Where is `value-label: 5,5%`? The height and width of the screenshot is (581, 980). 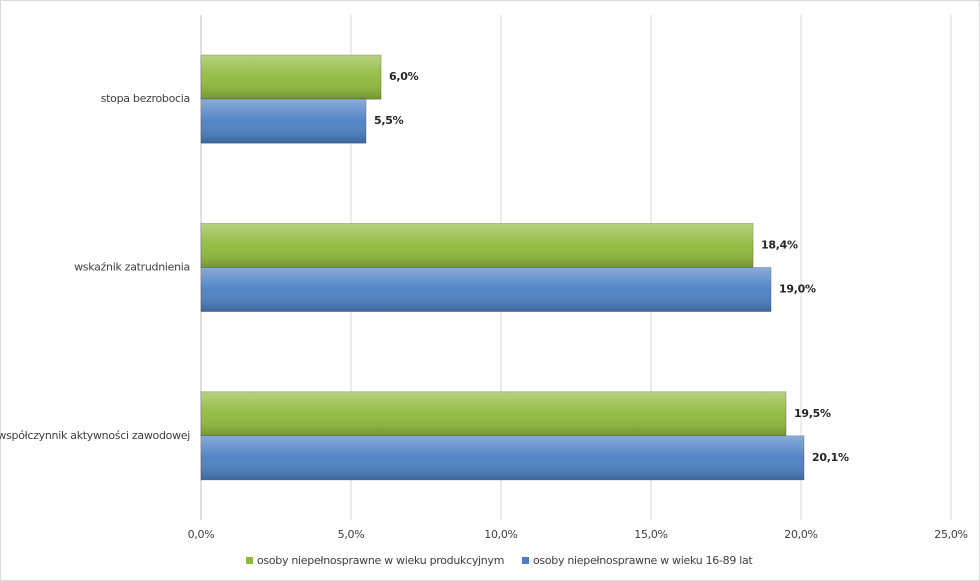
value-label: 5,5% is located at coordinates (389, 120).